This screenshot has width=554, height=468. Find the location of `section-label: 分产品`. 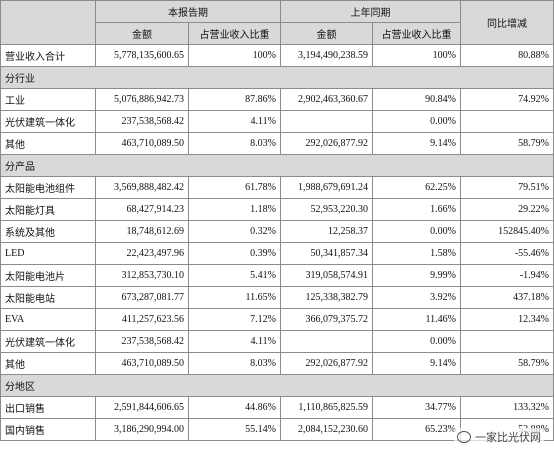

section-label: 分产品 is located at coordinates (277, 165).